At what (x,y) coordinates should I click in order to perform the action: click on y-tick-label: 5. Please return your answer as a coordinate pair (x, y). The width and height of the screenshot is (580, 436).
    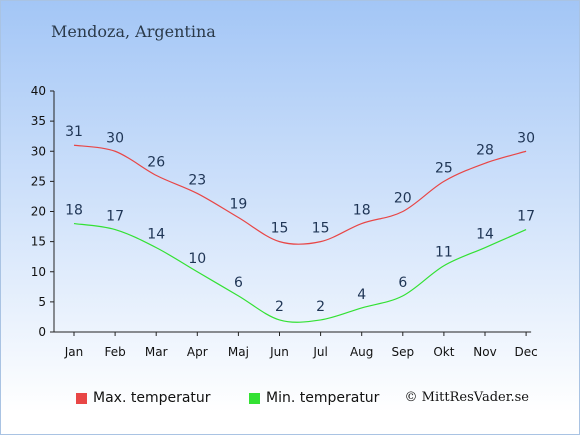
    Looking at the image, I should click on (42, 302).